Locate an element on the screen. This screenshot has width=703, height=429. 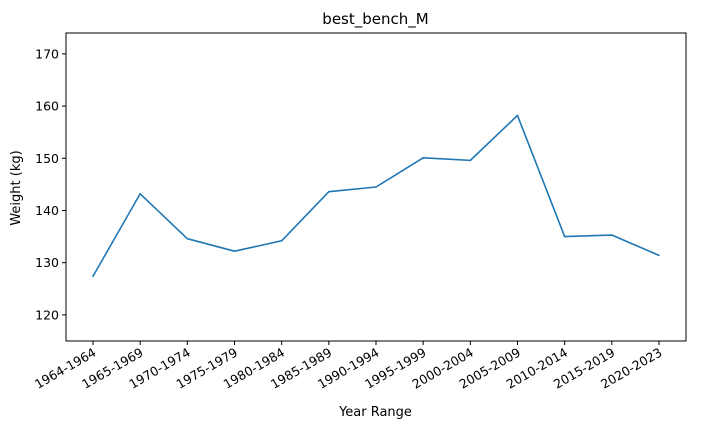
y-tick-label: 160 is located at coordinates (47, 106).